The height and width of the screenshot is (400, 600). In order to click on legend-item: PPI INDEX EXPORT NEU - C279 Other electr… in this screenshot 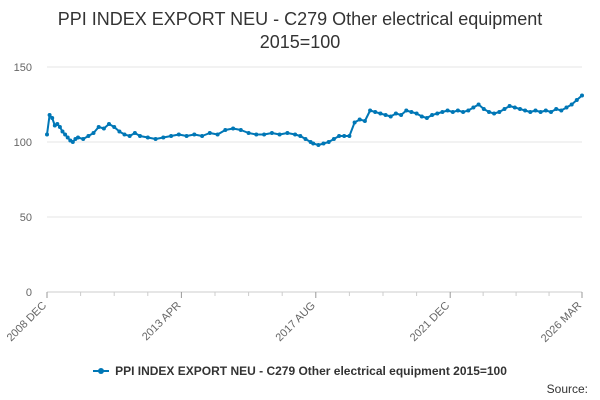, I will do `click(300, 371)`.